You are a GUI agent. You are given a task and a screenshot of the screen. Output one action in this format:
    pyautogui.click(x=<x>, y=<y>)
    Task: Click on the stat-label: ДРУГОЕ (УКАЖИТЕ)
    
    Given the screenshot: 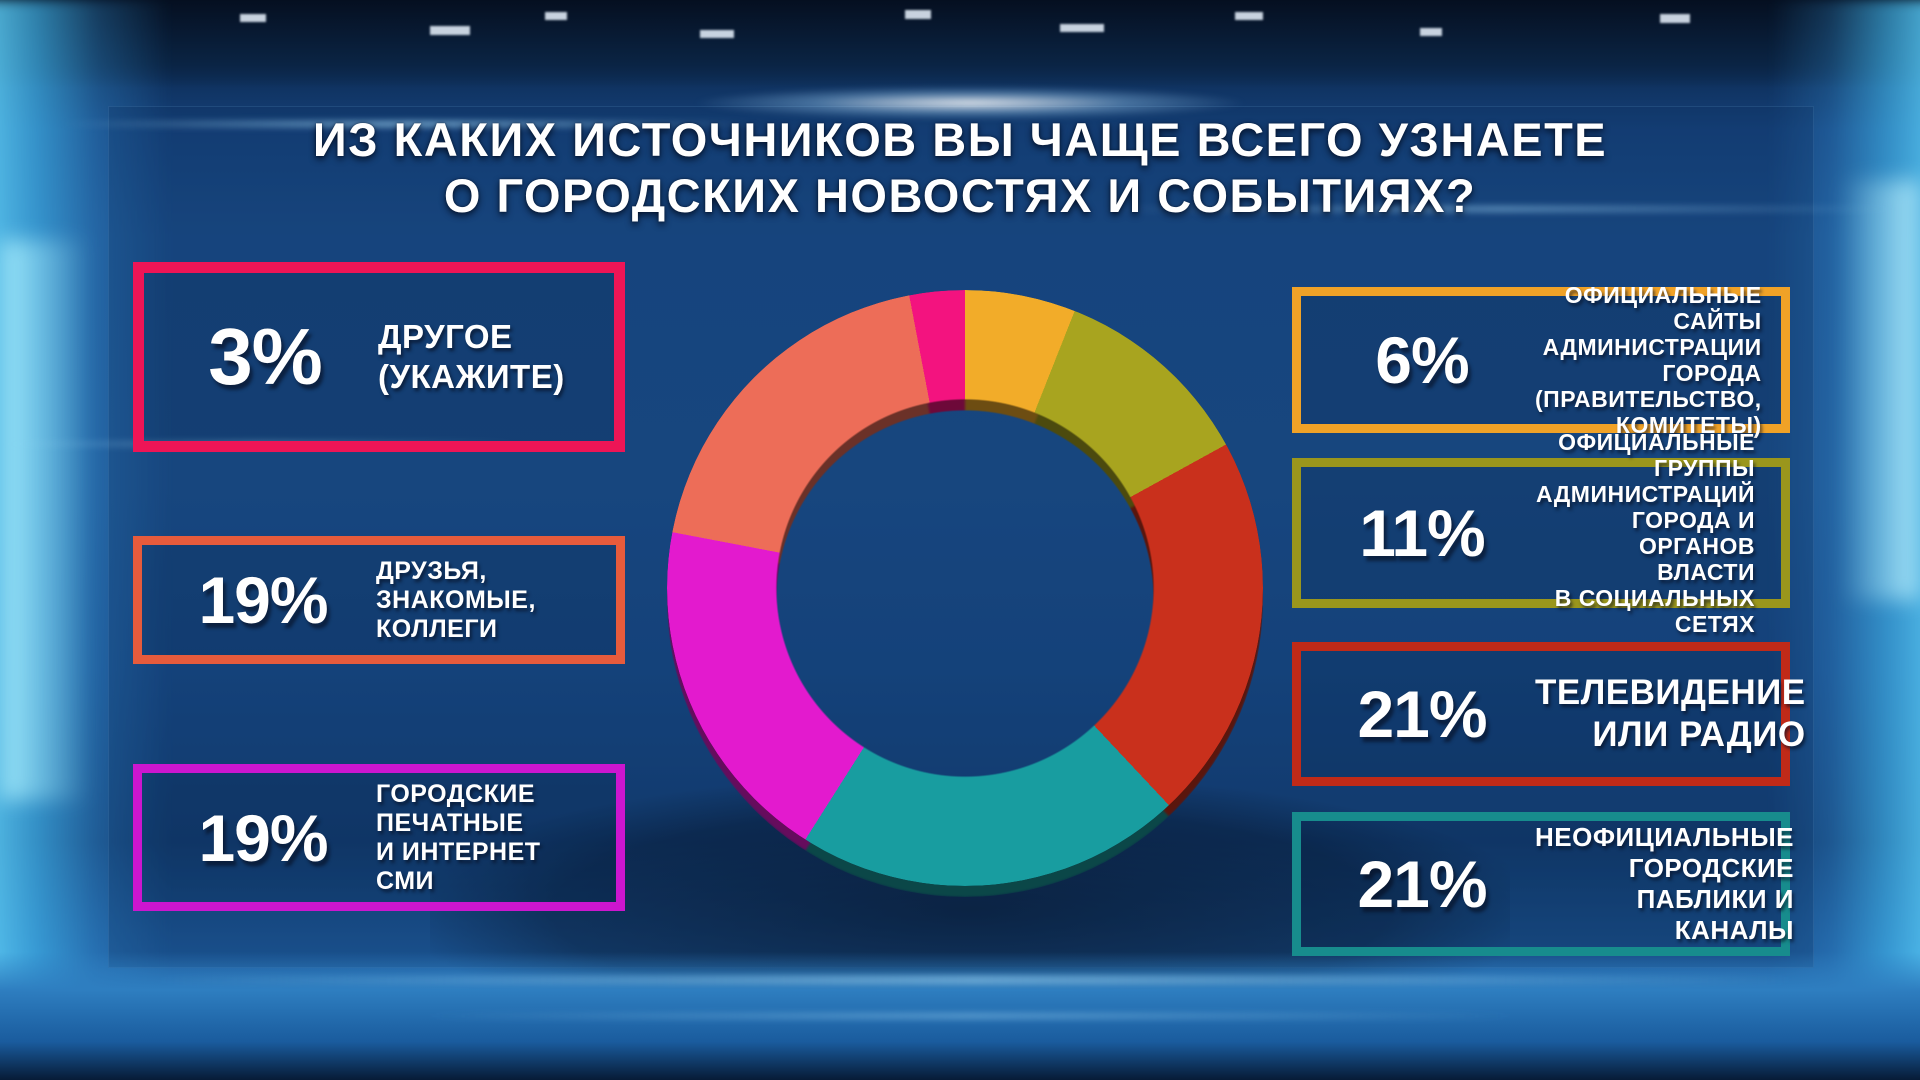 What is the action you would take?
    pyautogui.click(x=471, y=356)
    